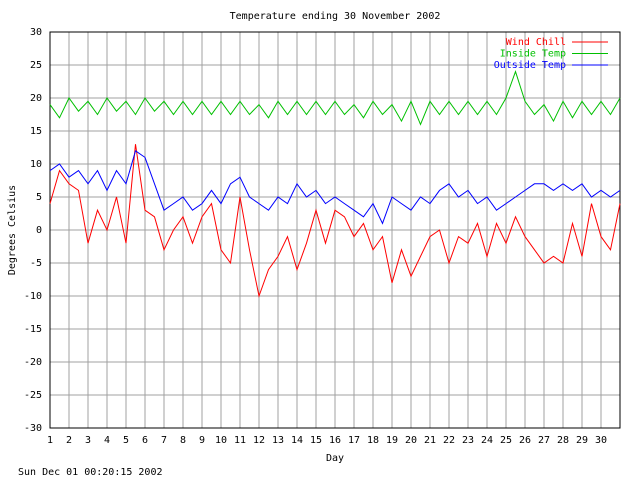 The image size is (640, 480). I want to click on x-tick-label: 24, so click(487, 440).